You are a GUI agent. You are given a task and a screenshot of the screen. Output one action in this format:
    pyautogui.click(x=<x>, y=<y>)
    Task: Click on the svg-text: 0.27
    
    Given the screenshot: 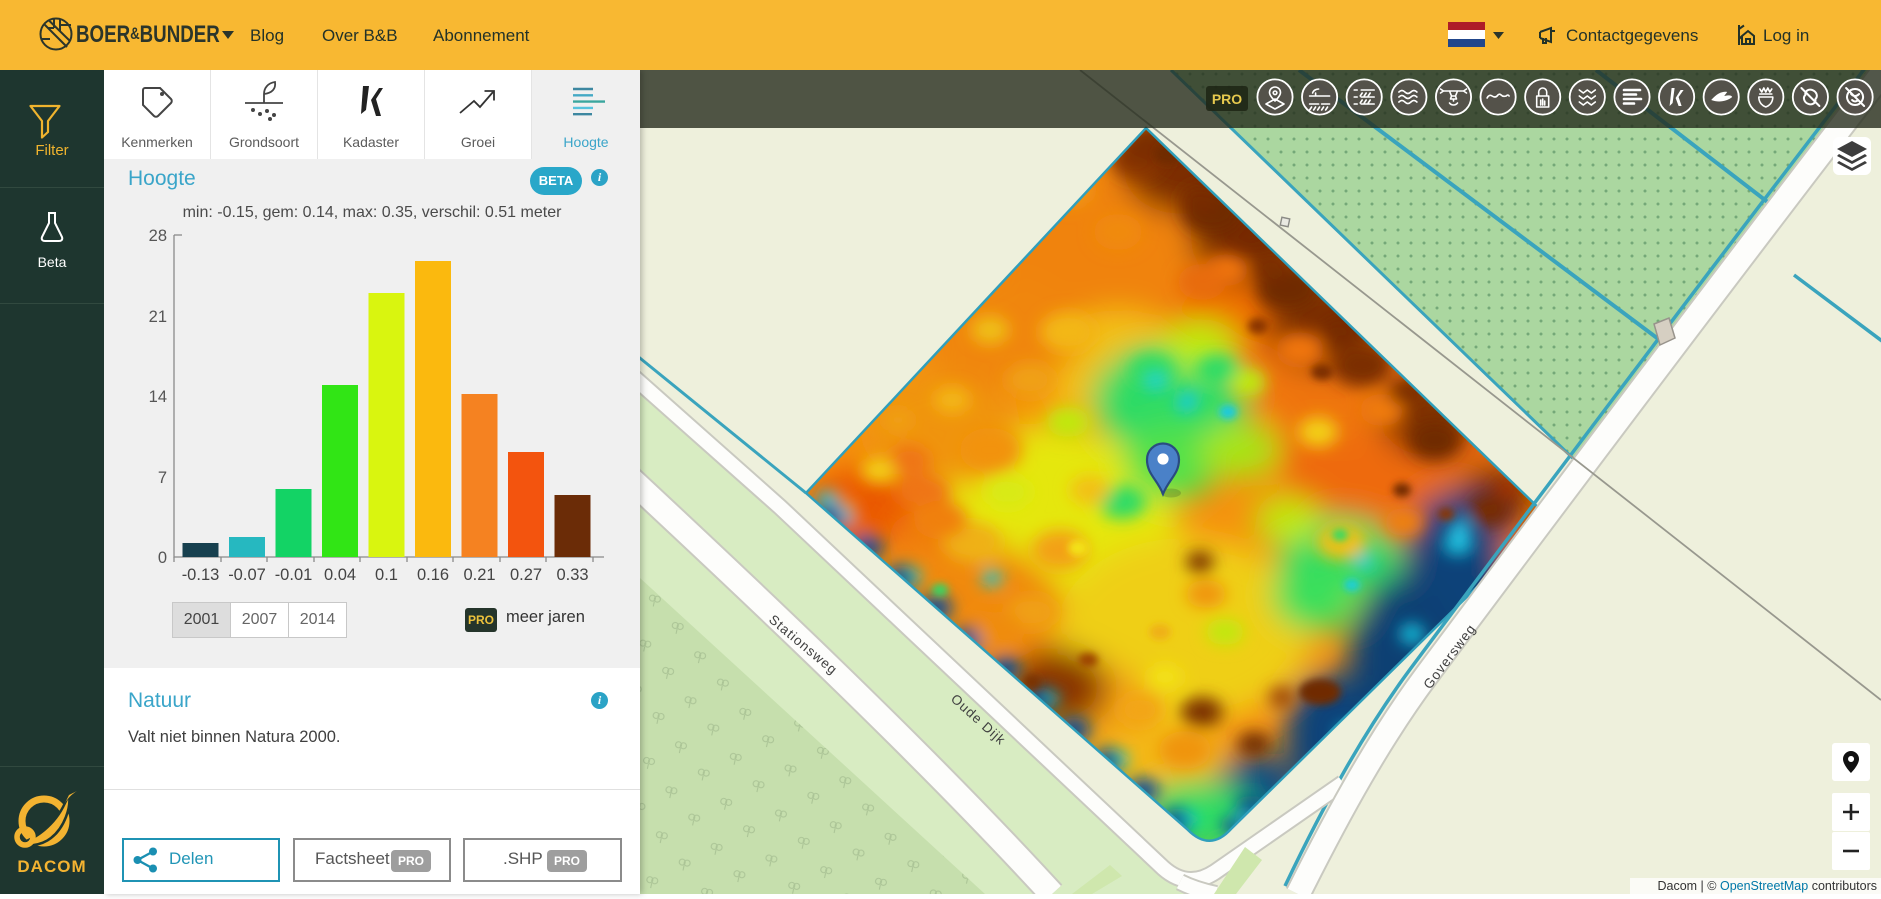 What is the action you would take?
    pyautogui.click(x=526, y=575)
    